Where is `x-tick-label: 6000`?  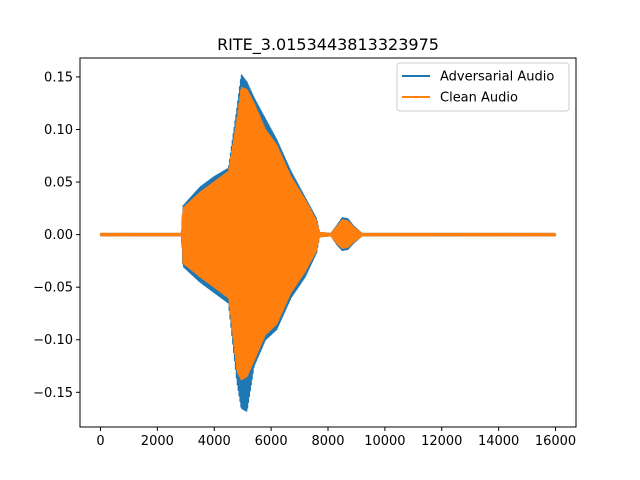 x-tick-label: 6000 is located at coordinates (271, 441).